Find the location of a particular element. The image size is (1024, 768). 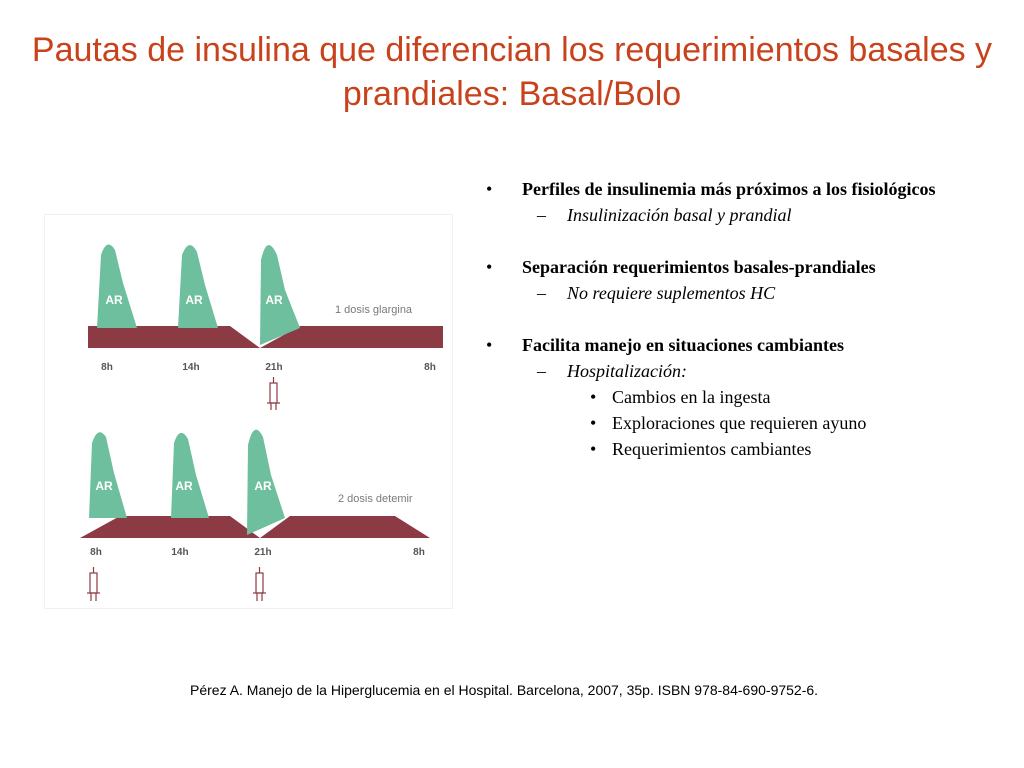

sub-sub-bullet-text: Cambios en la ingesta is located at coordinates (691, 397).